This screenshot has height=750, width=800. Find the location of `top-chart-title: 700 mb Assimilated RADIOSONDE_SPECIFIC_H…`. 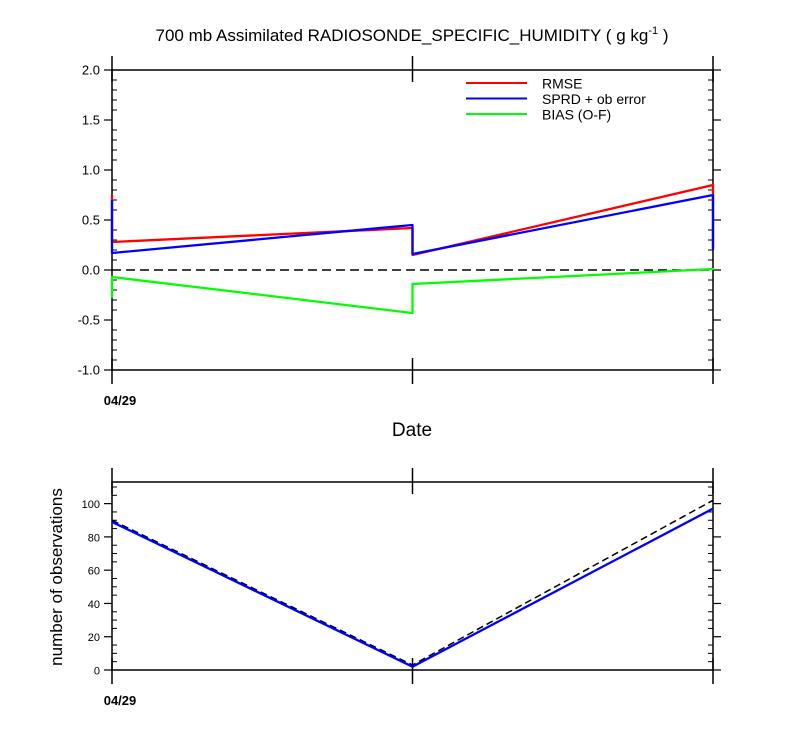

top-chart-title: 700 mb Assimilated RADIOSONDE_SPECIFIC_H… is located at coordinates (412, 35).